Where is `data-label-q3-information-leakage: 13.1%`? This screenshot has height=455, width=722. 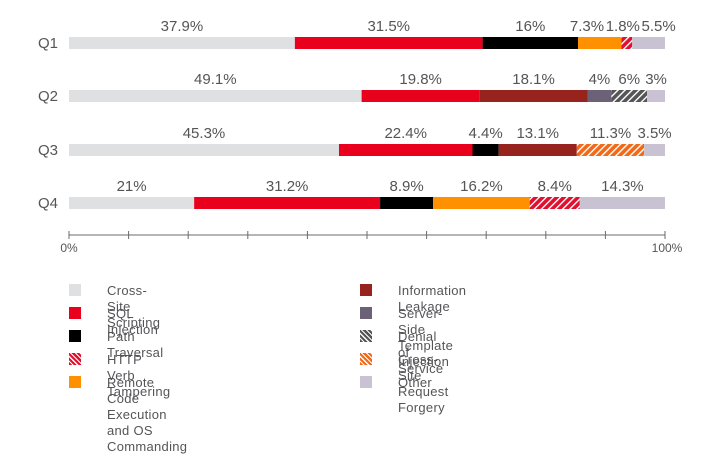 data-label-q3-information-leakage: 13.1% is located at coordinates (537, 133).